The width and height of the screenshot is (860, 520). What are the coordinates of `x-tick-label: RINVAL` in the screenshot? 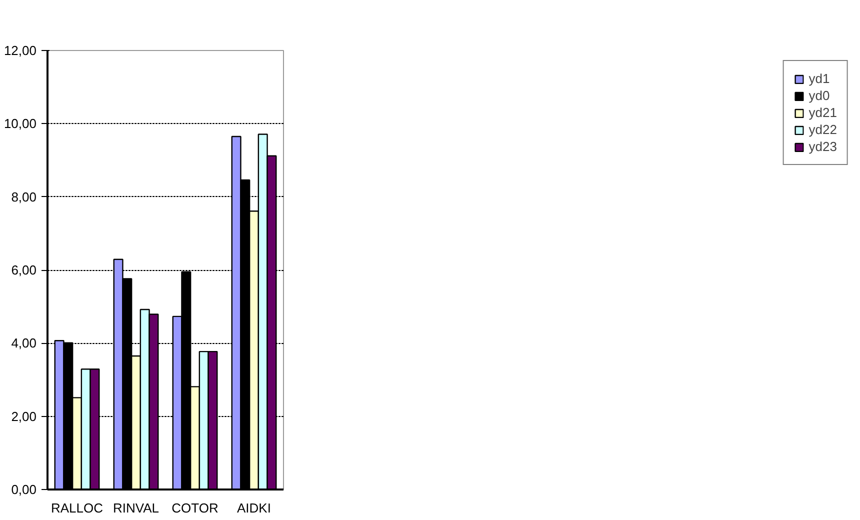 It's located at (136, 508).